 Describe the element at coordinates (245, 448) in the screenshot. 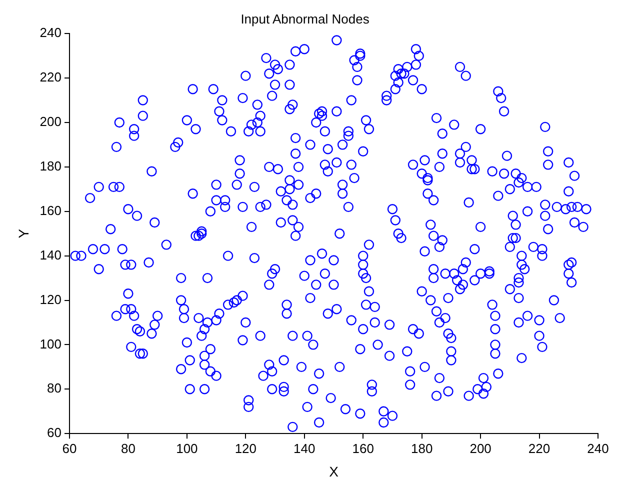

I see `x-tick-label: 120` at that location.